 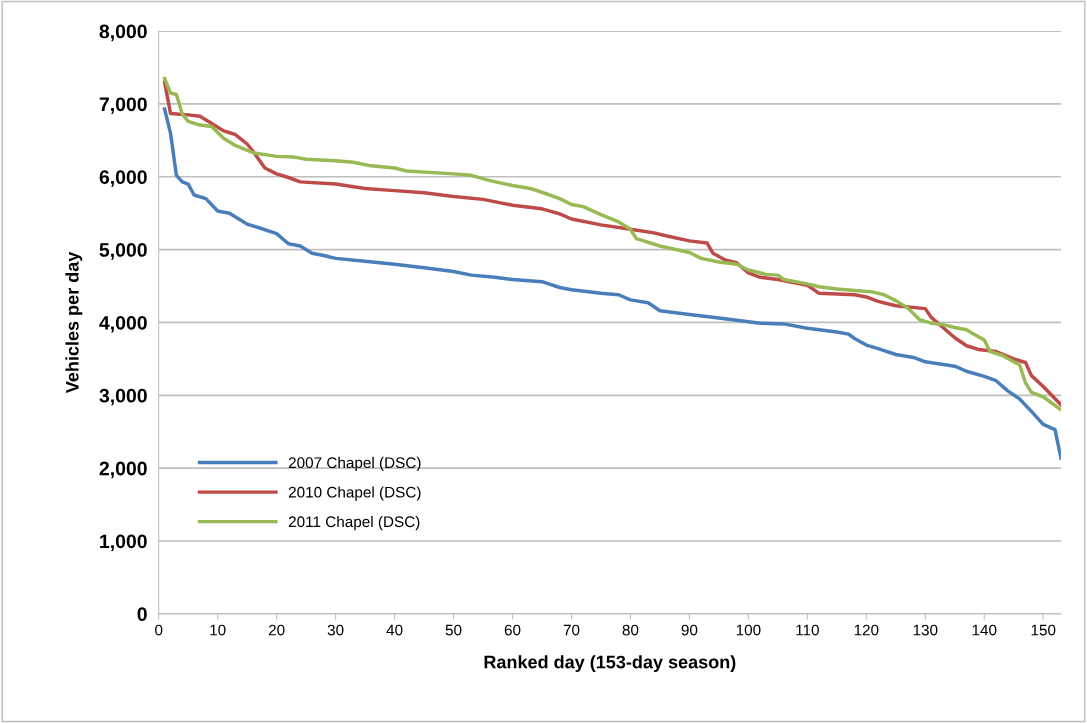 I want to click on y-tick-label: 1,000, so click(x=123, y=543).